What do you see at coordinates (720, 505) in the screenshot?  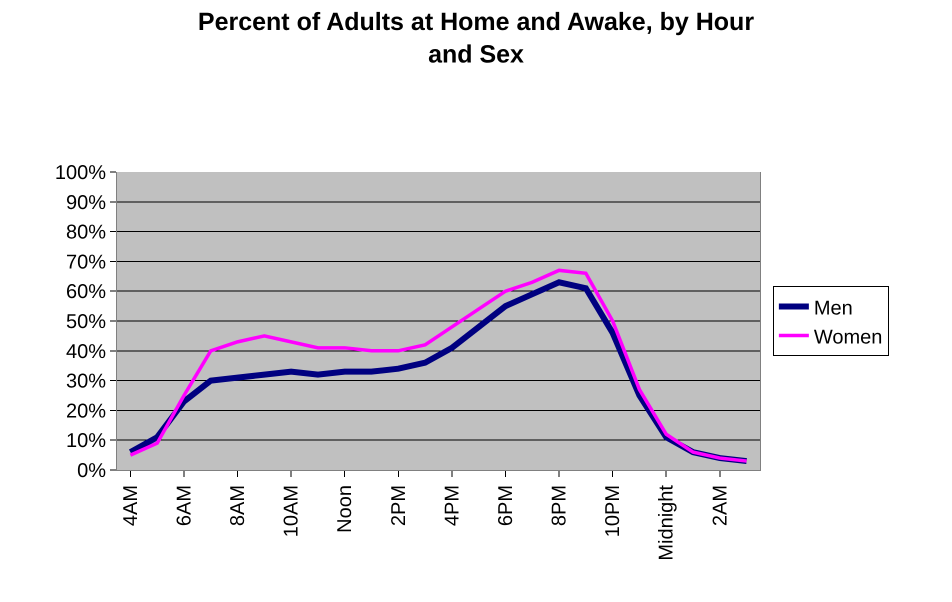 I see `x-tick-label: 2AM` at bounding box center [720, 505].